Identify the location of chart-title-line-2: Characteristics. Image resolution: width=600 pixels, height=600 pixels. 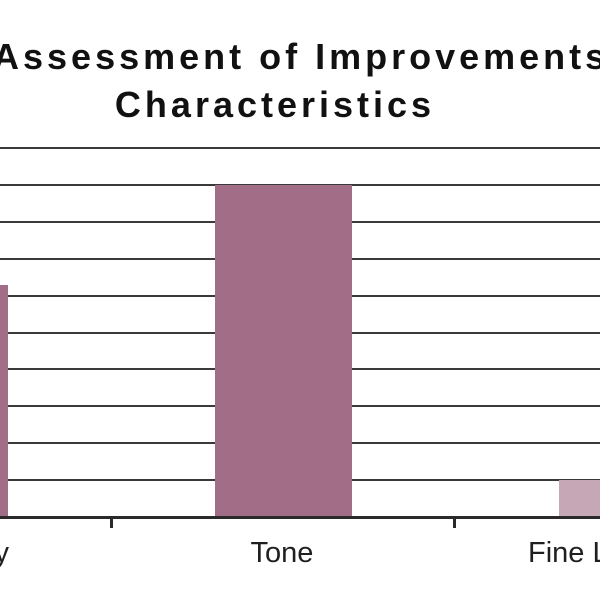
(275, 104).